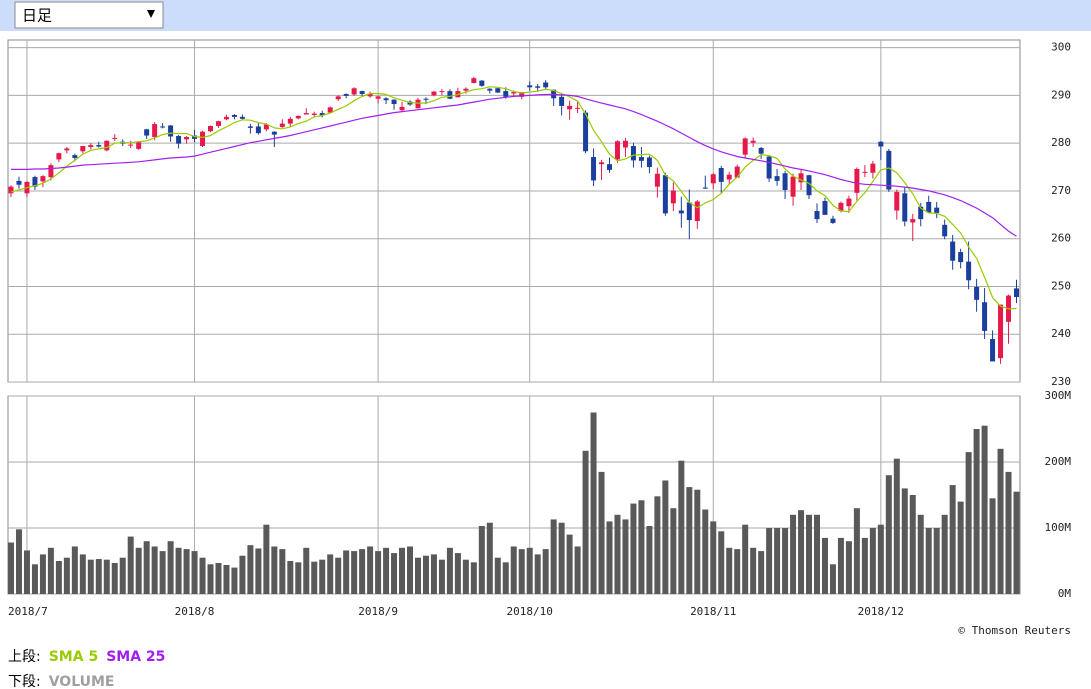 The image size is (1091, 689). What do you see at coordinates (545, 15) in the screenshot?
I see `toolbar` at bounding box center [545, 15].